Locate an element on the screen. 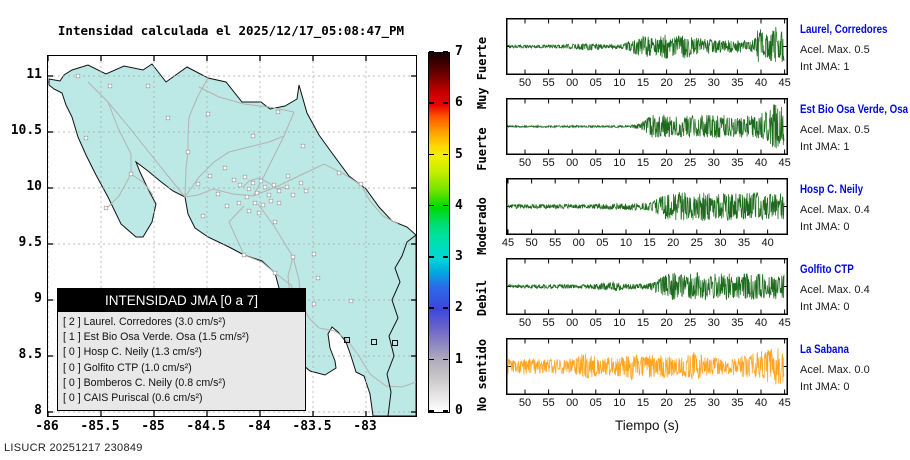 This screenshot has height=460, width=910. time-tick-labels: 45 50 55 00 05 10 15 20 25 30 35 40 is located at coordinates (645, 244).